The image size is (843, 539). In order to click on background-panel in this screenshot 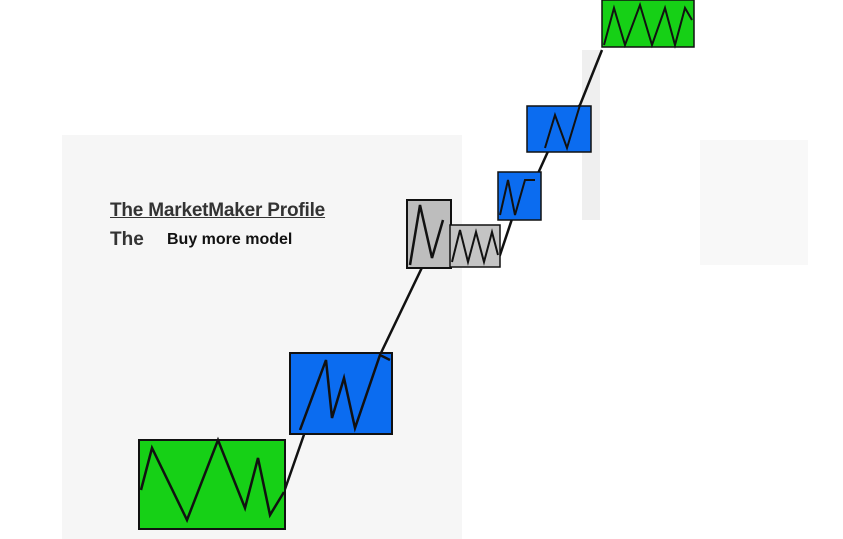, I will do `click(754, 202)`.